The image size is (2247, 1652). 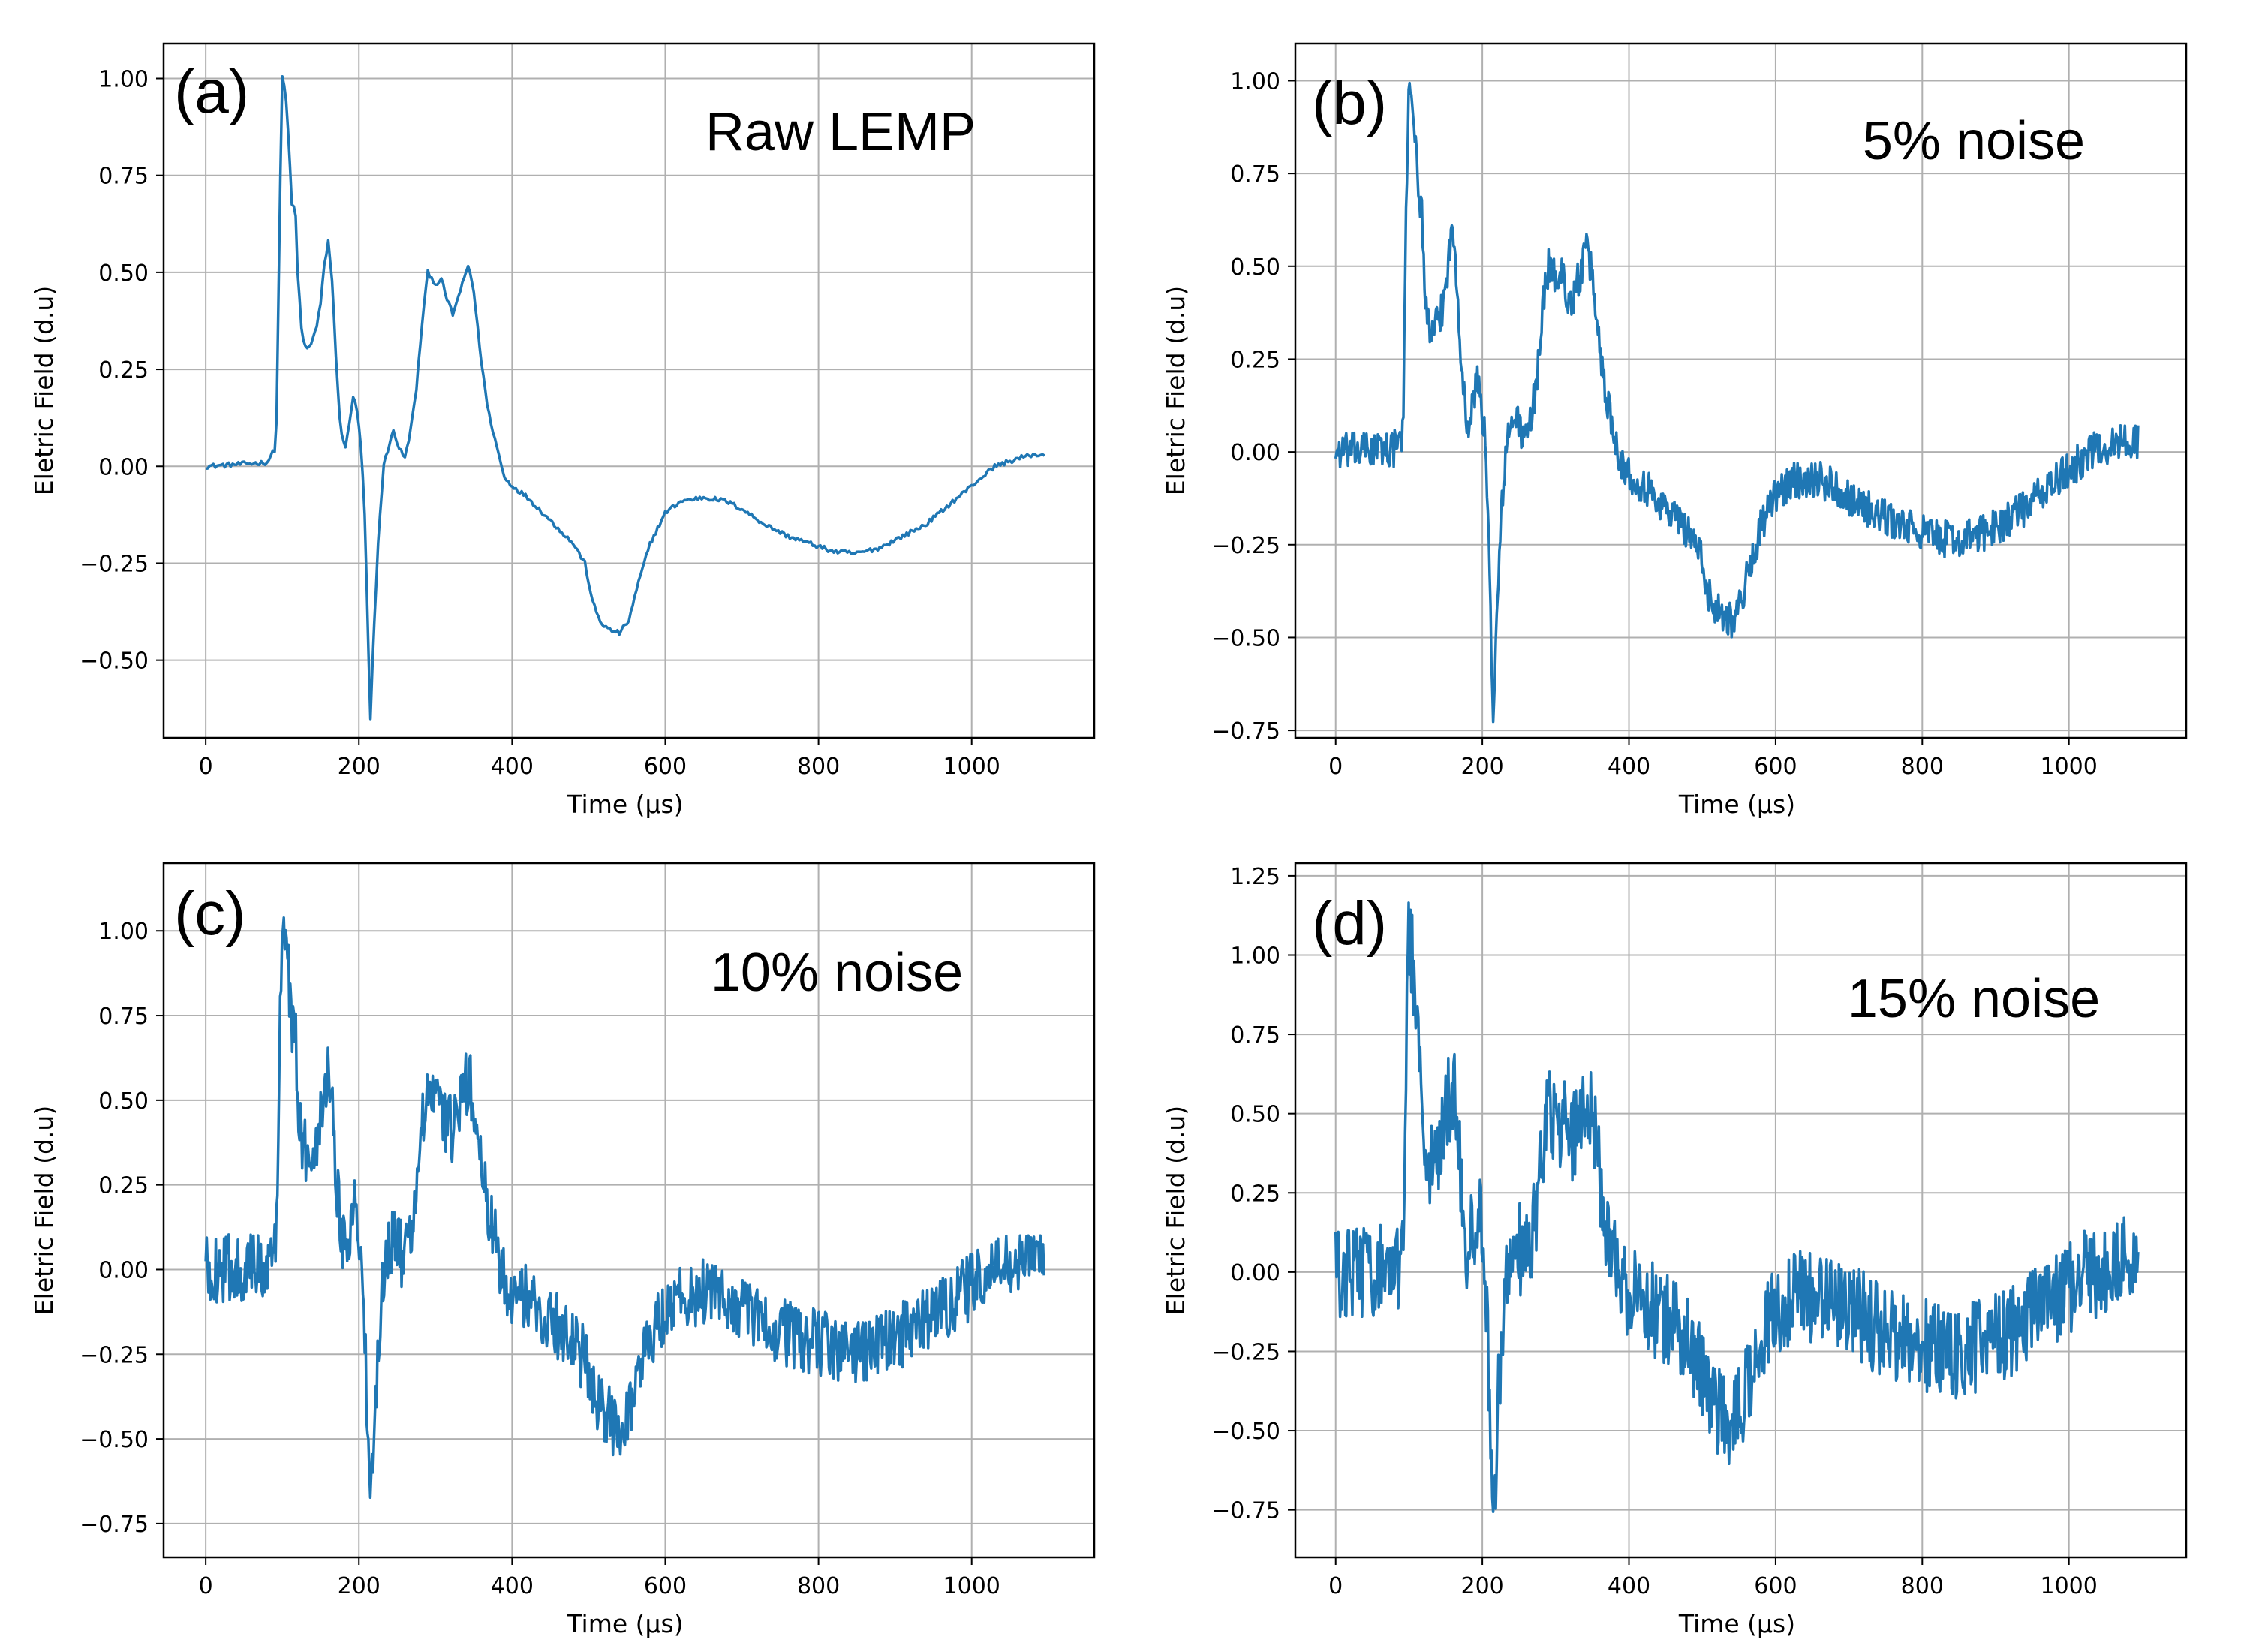 I want to click on panel-label: (c), so click(x=210, y=914).